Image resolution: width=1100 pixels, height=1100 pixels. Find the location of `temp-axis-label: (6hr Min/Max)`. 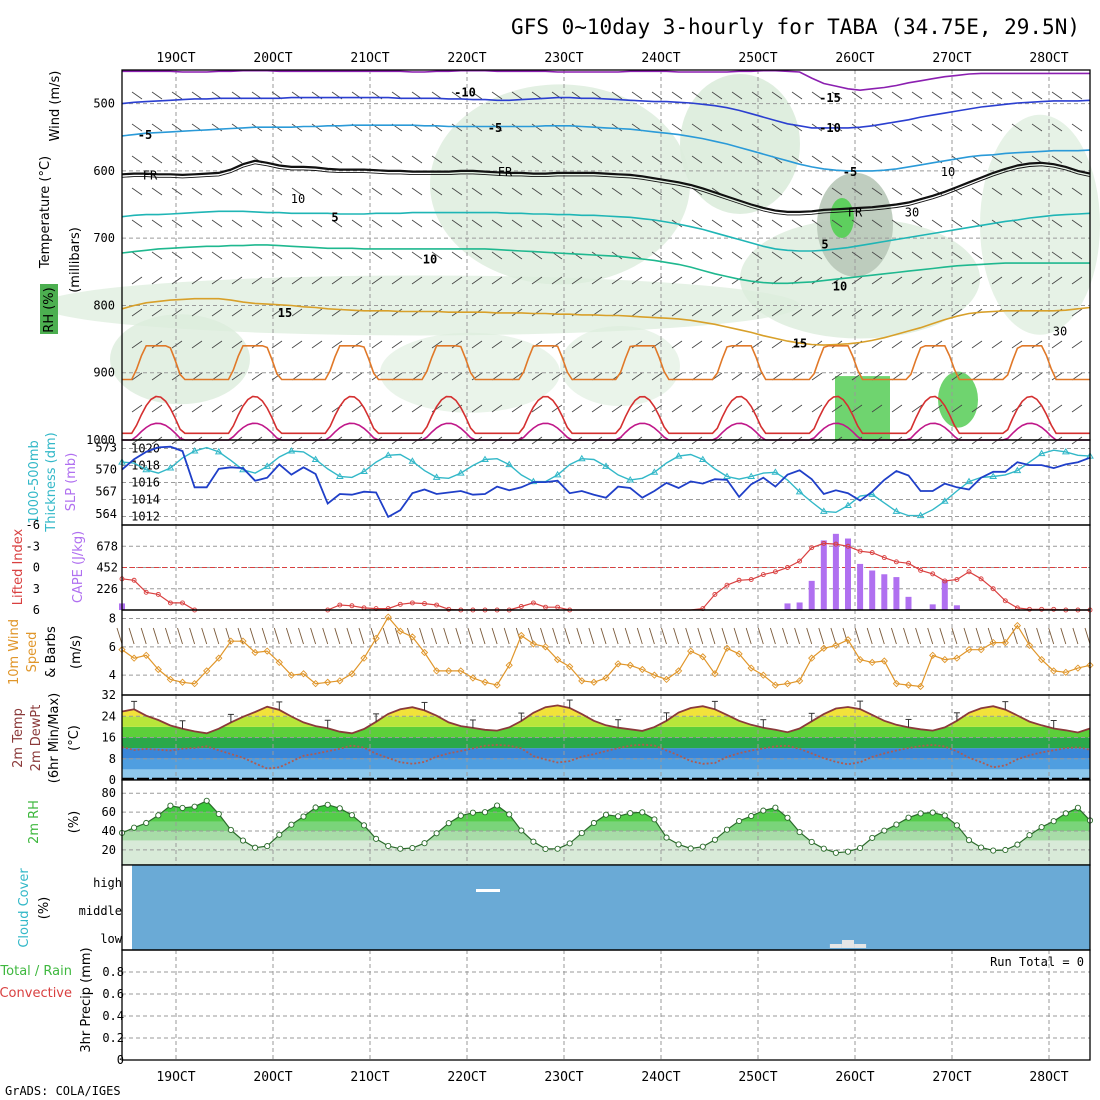

temp-axis-label: (6hr Min/Max) is located at coordinates (54, 738).